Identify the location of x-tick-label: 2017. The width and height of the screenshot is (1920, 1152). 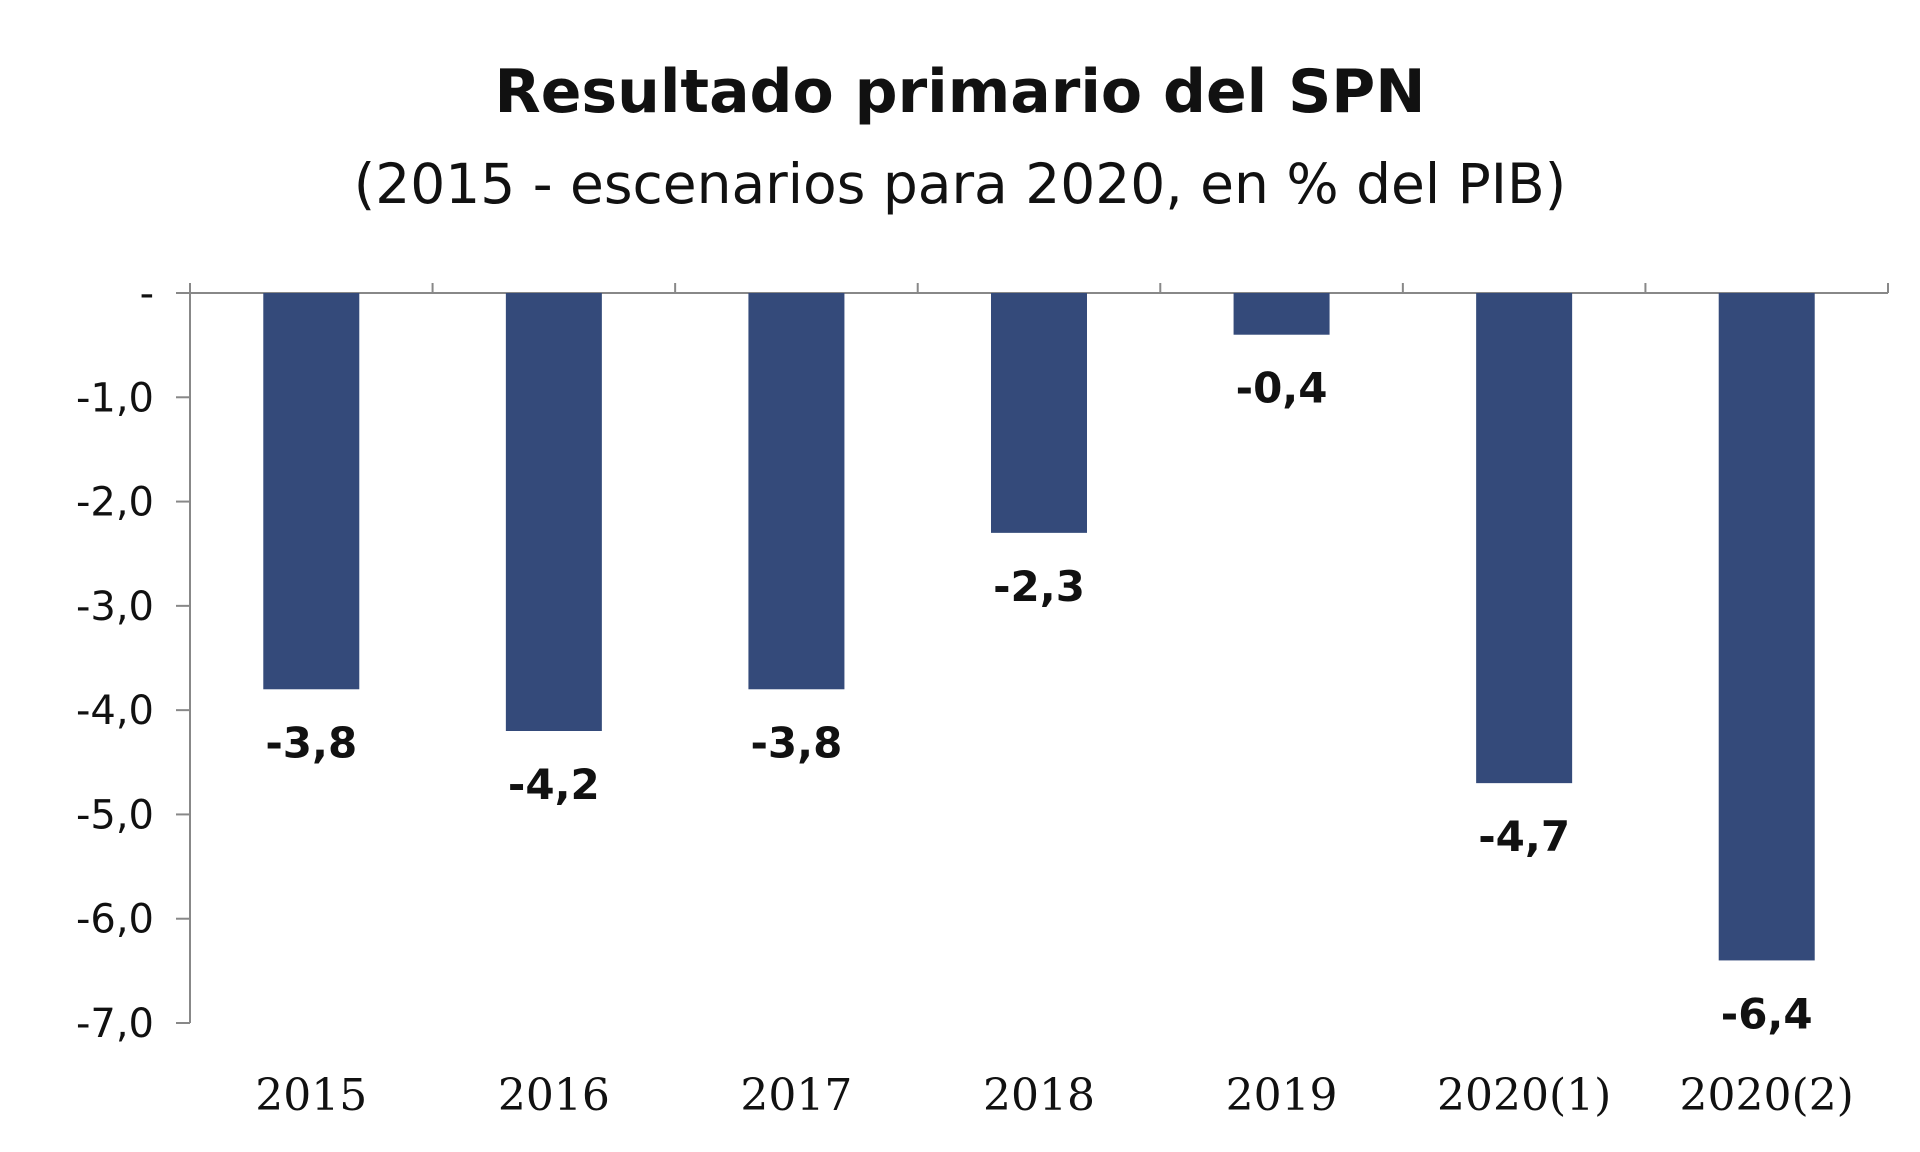
(796, 1095).